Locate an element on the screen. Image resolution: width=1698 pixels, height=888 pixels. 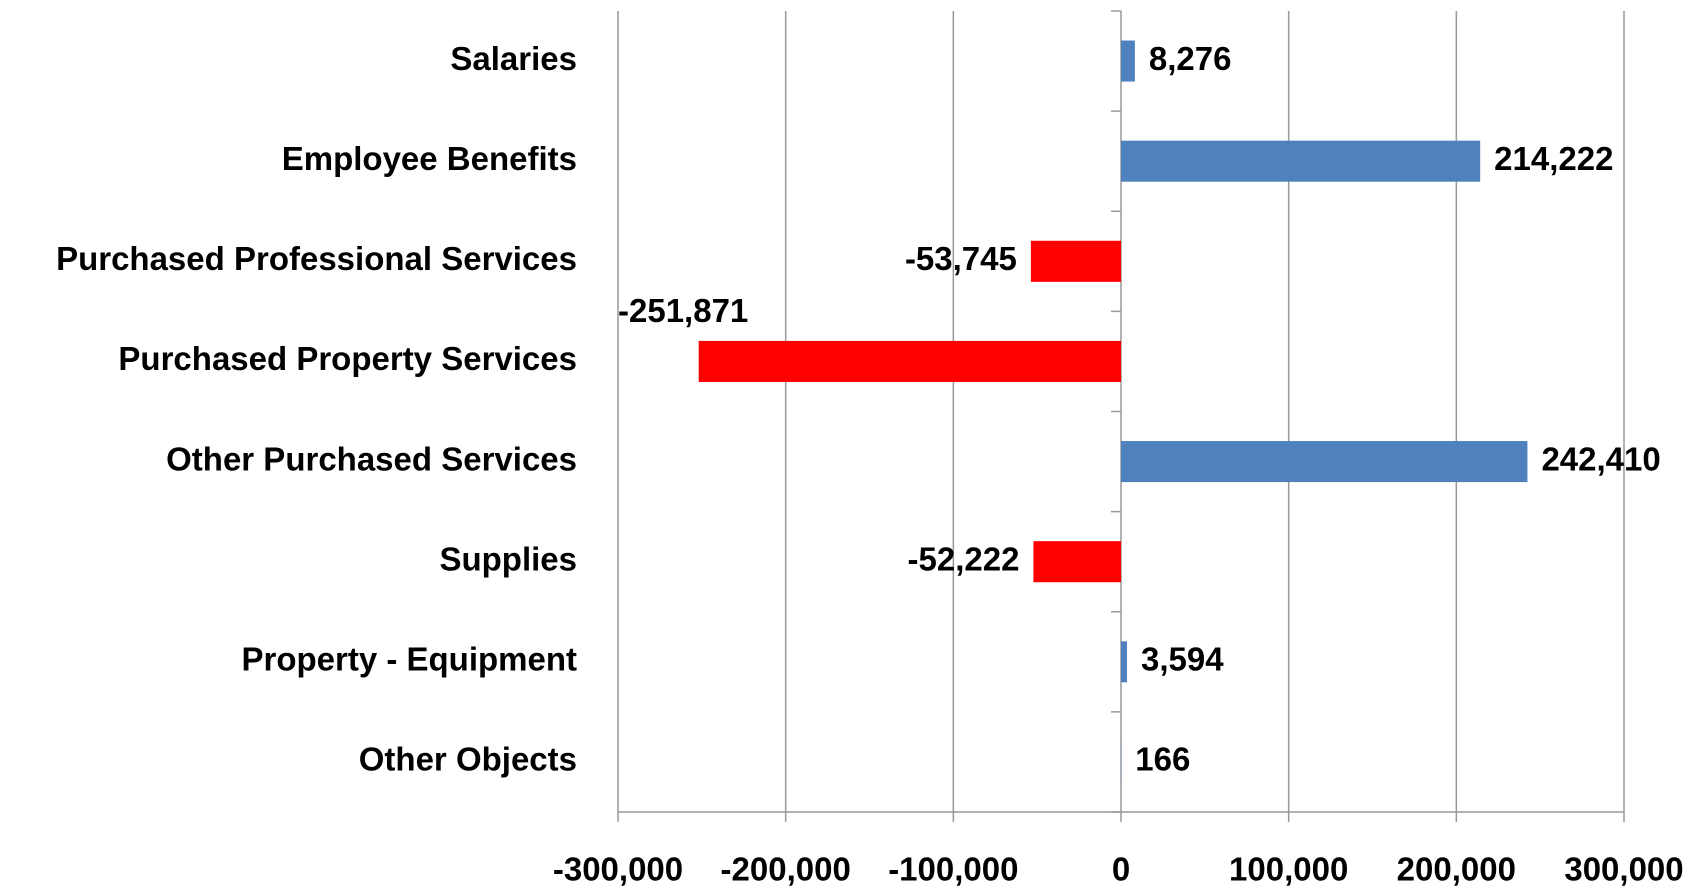
y-tick-label: Purchased Professional Services is located at coordinates (316, 258).